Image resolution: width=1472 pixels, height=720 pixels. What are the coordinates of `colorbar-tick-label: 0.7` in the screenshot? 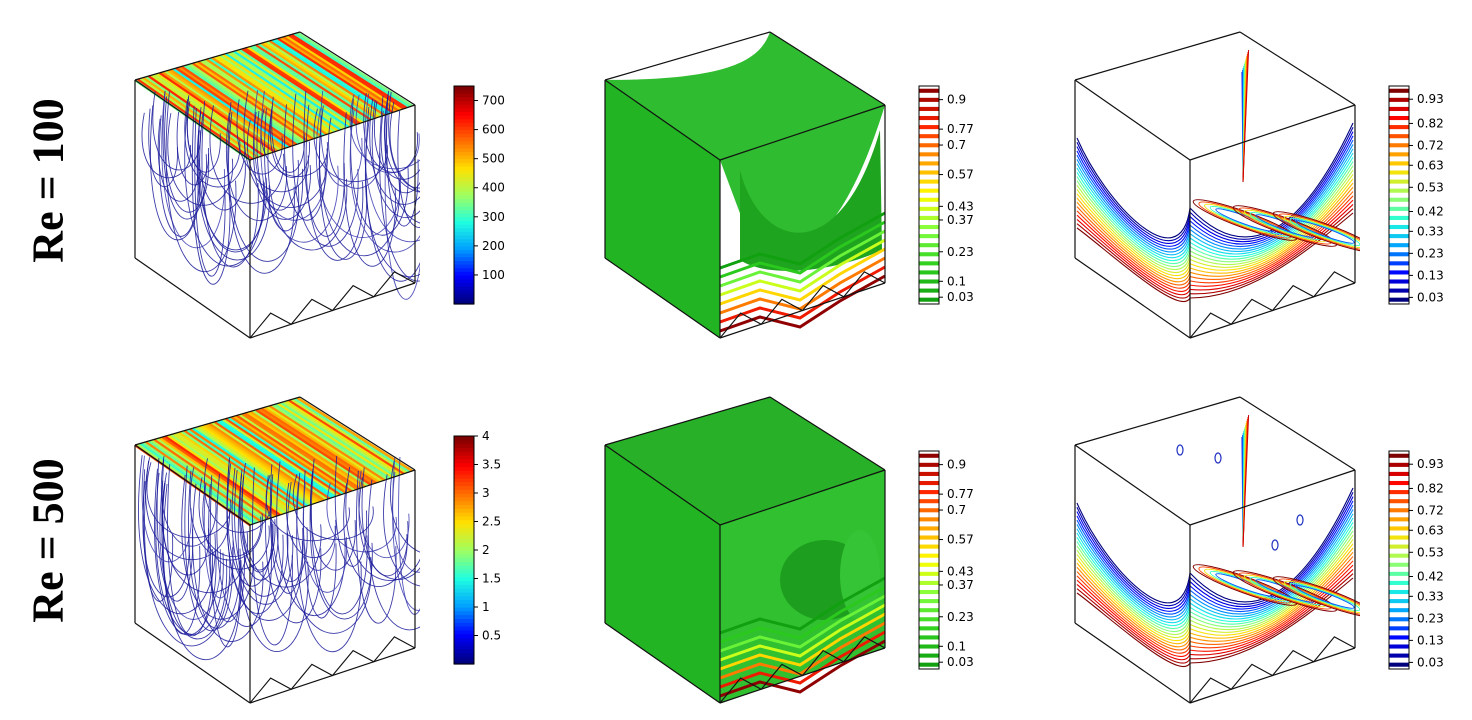 It's located at (956, 145).